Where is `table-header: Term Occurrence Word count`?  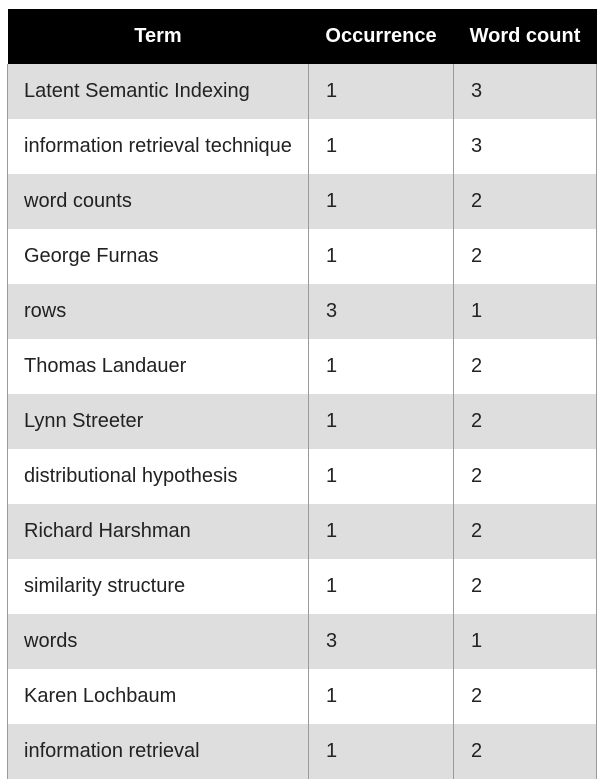 table-header: Term Occurrence Word count is located at coordinates (302, 36).